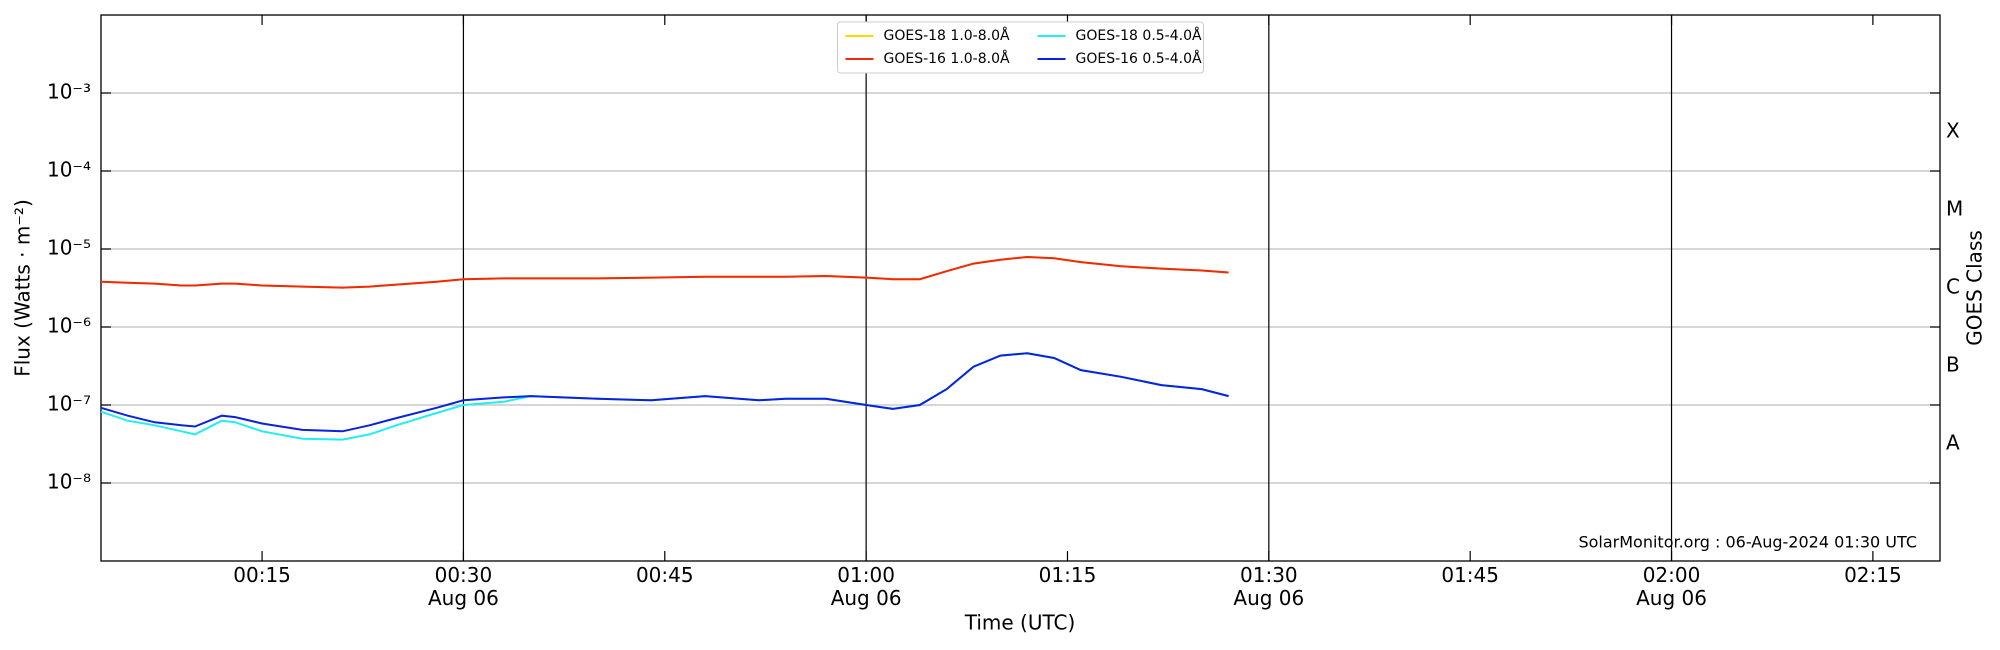 The width and height of the screenshot is (2000, 650). What do you see at coordinates (1953, 443) in the screenshot?
I see `y2-tick-label: A` at bounding box center [1953, 443].